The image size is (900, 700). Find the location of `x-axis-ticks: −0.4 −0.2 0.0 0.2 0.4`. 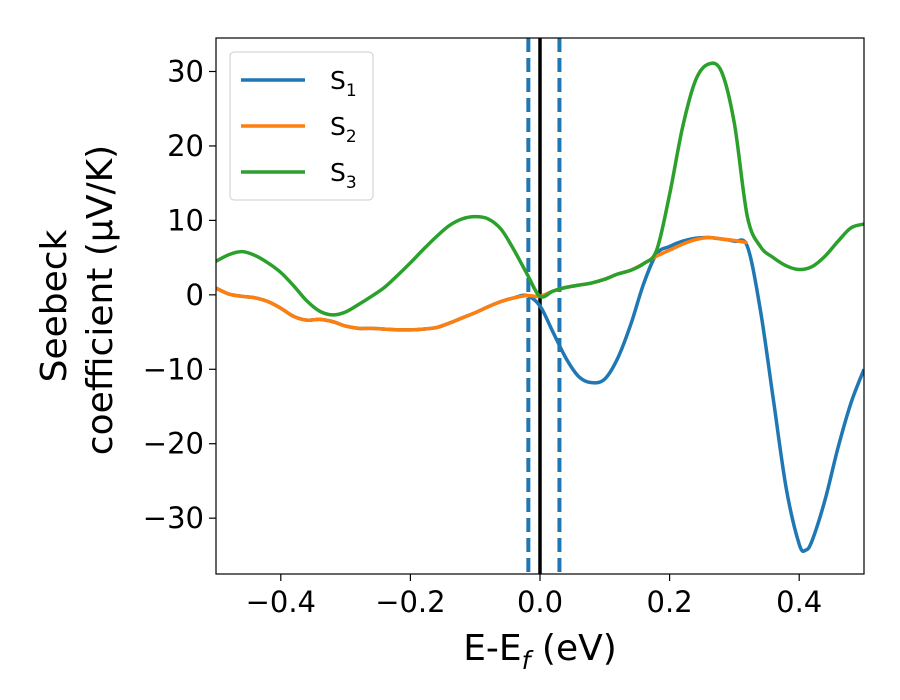

x-axis-ticks: −0.4 −0.2 0.0 0.2 0.4 is located at coordinates (534, 596).